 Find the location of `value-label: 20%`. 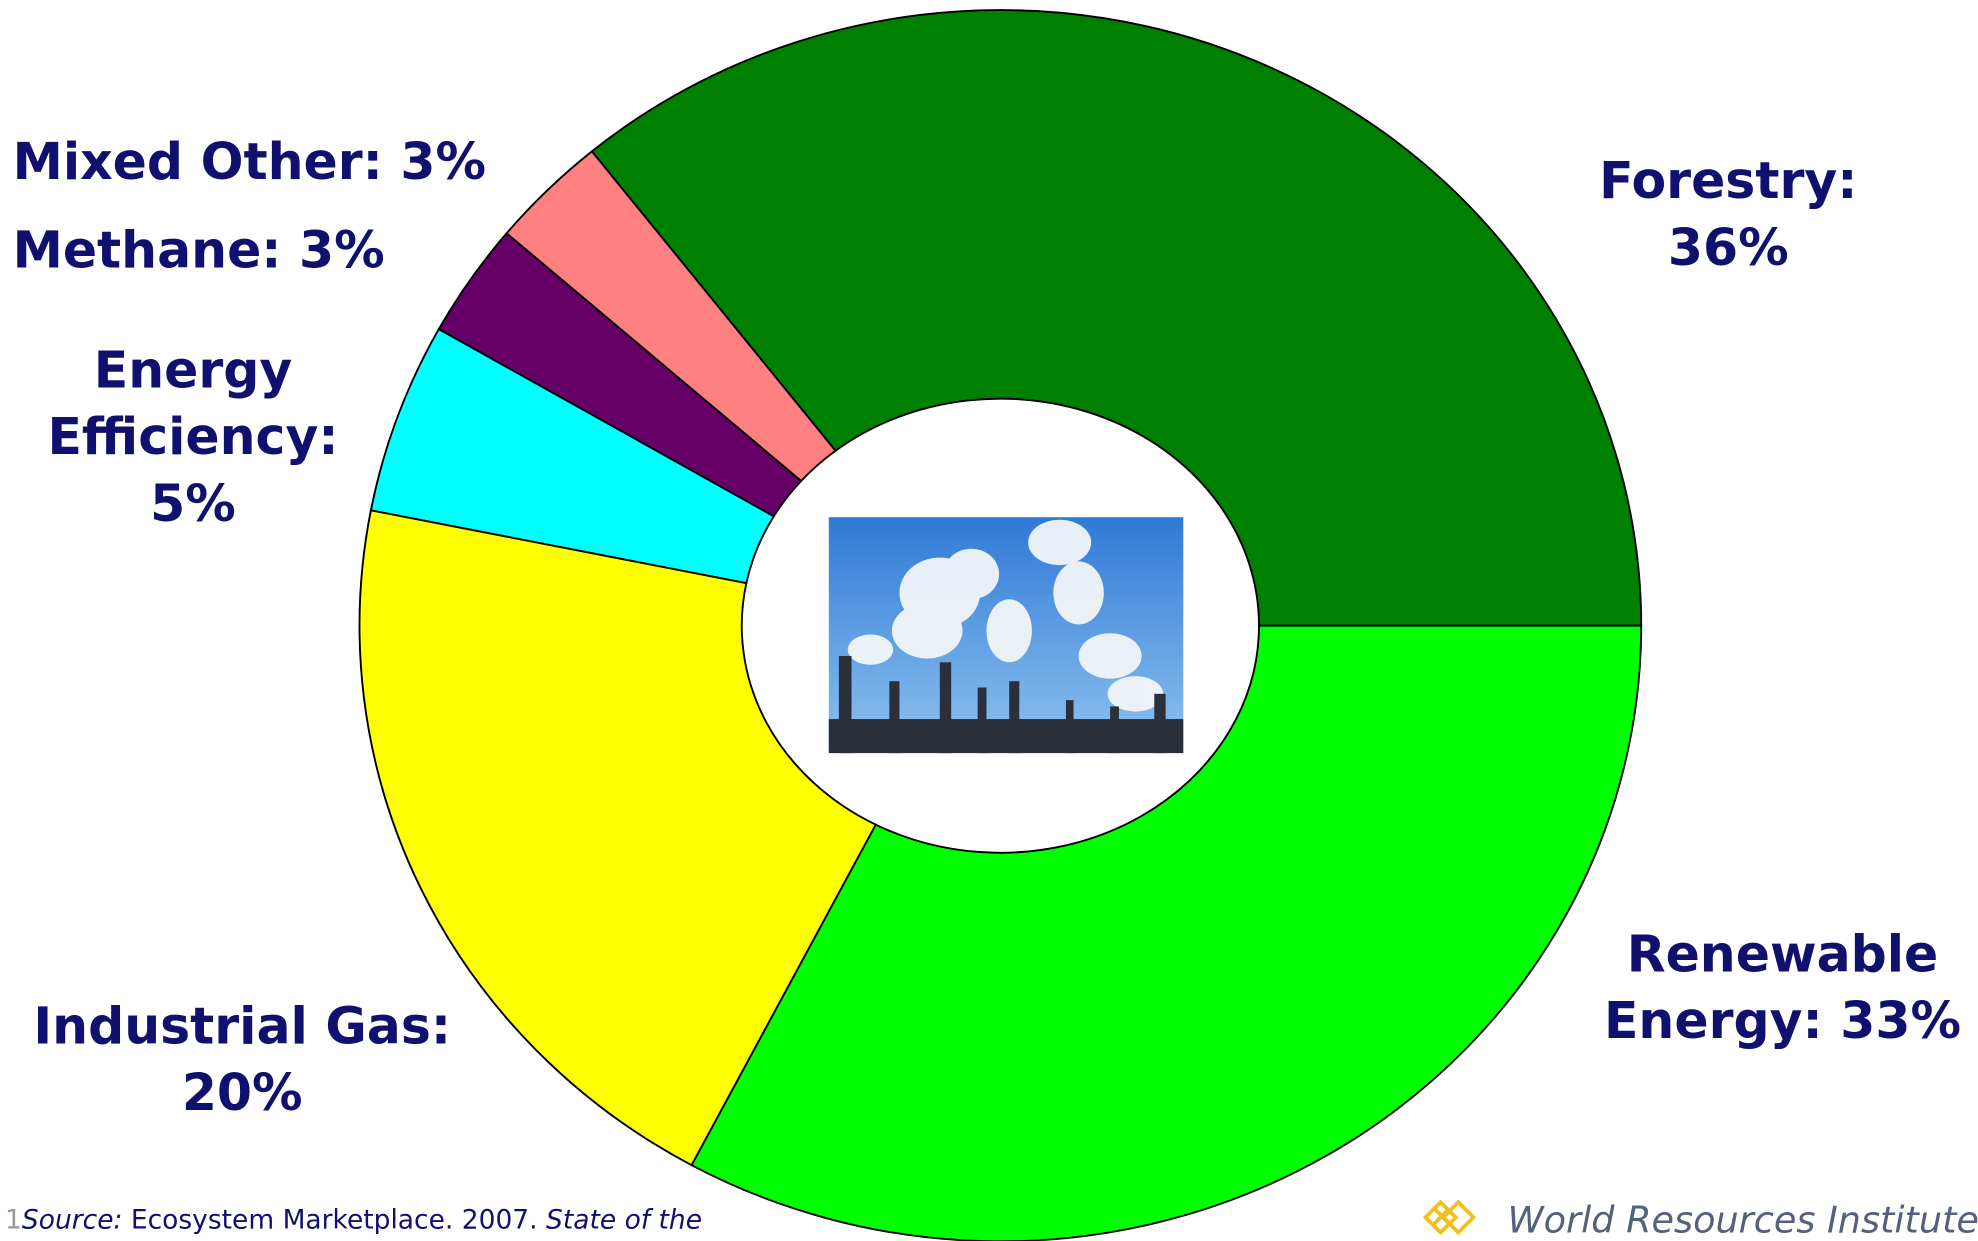

value-label: 20% is located at coordinates (242, 1093).